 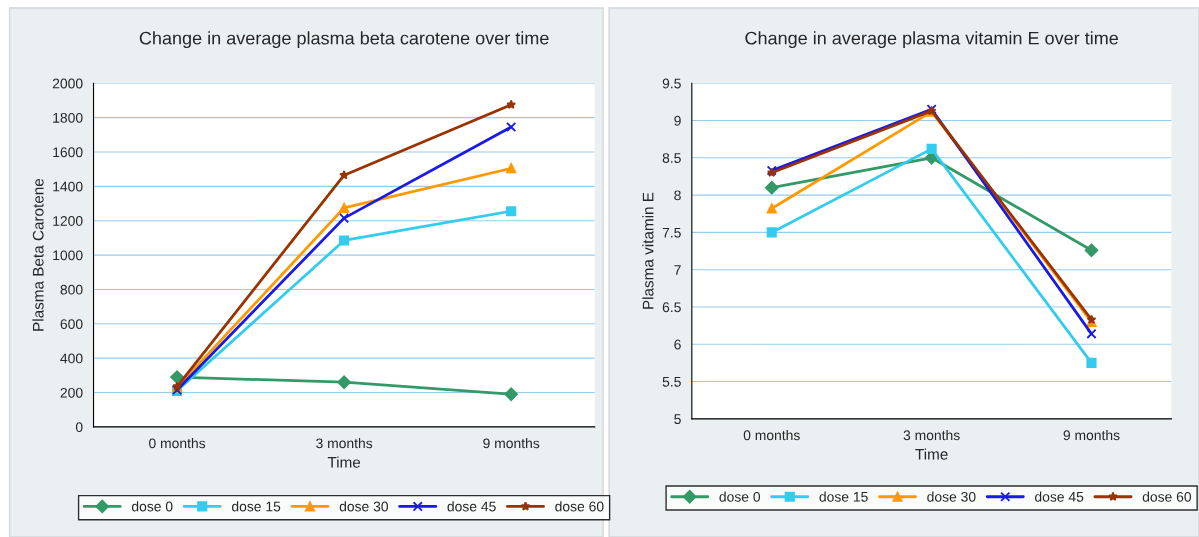 What do you see at coordinates (677, 195) in the screenshot?
I see `y-tick-label: 8` at bounding box center [677, 195].